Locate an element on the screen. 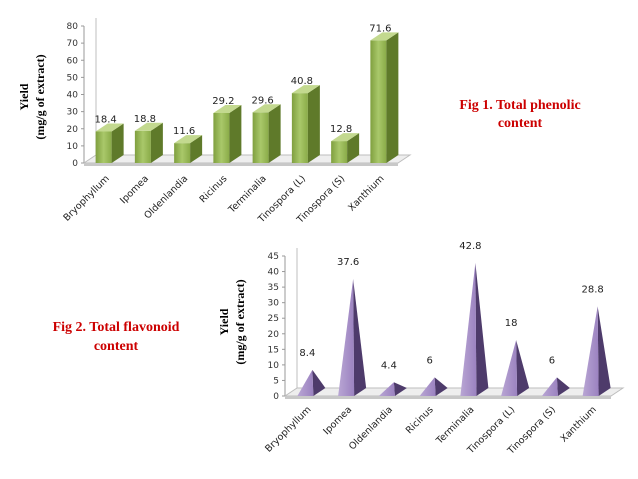  y-tick-label: 70 is located at coordinates (73, 44).